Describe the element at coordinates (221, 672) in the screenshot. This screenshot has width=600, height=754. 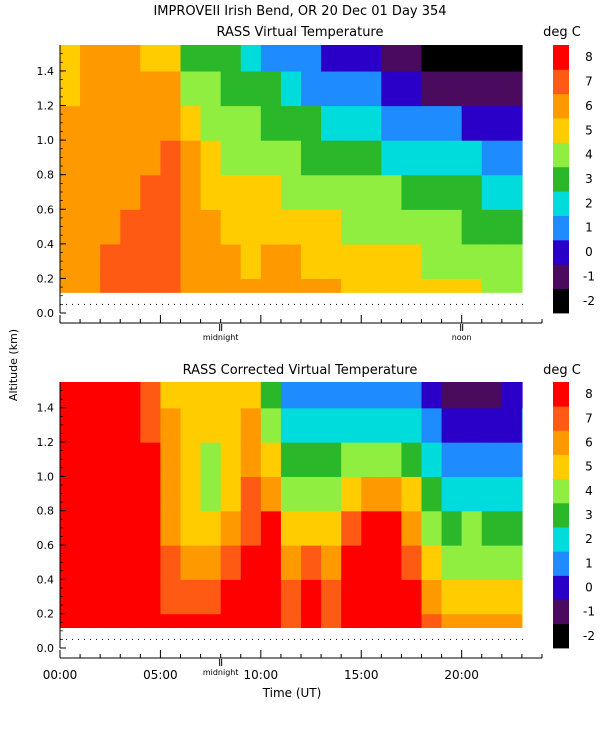
I see `midnight-marker-label: midnight` at that location.